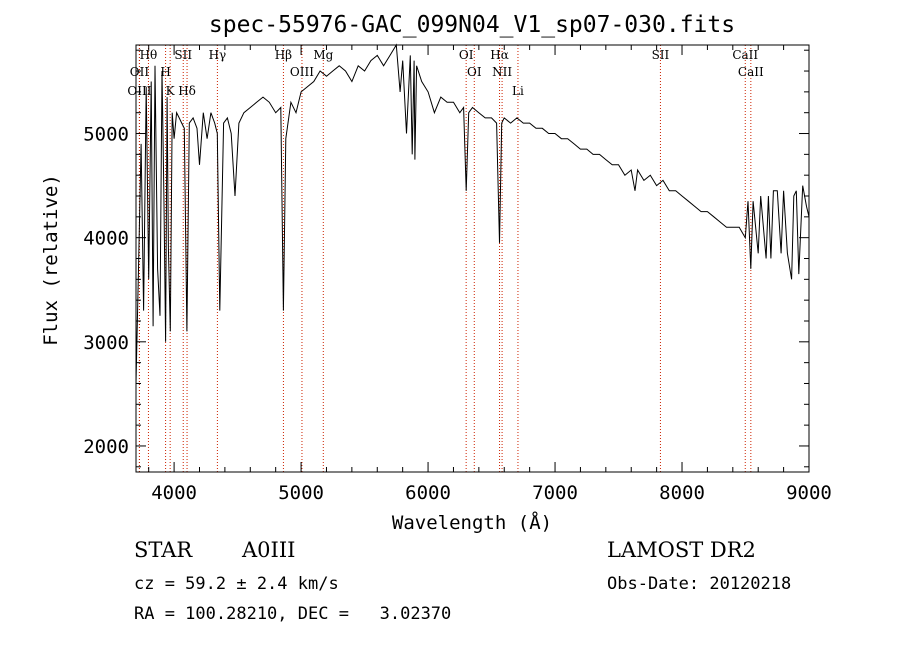  What do you see at coordinates (149, 55) in the screenshot?
I see `marker-label-0: Hθ` at bounding box center [149, 55].